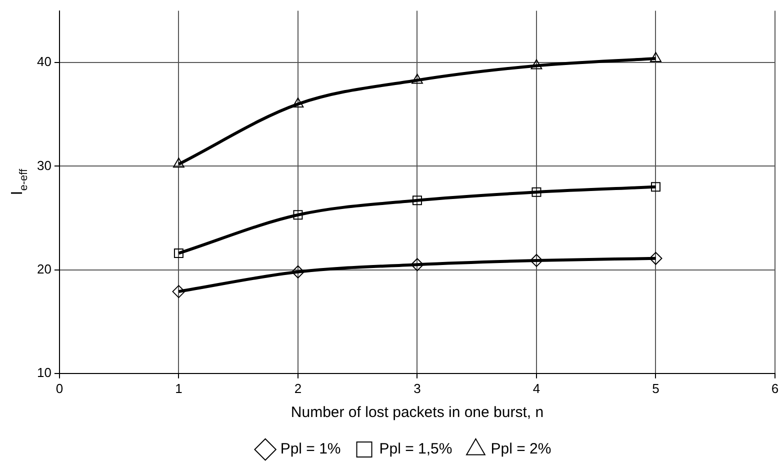 Image resolution: width=783 pixels, height=471 pixels. I want to click on x-tick-label: 6, so click(775, 388).